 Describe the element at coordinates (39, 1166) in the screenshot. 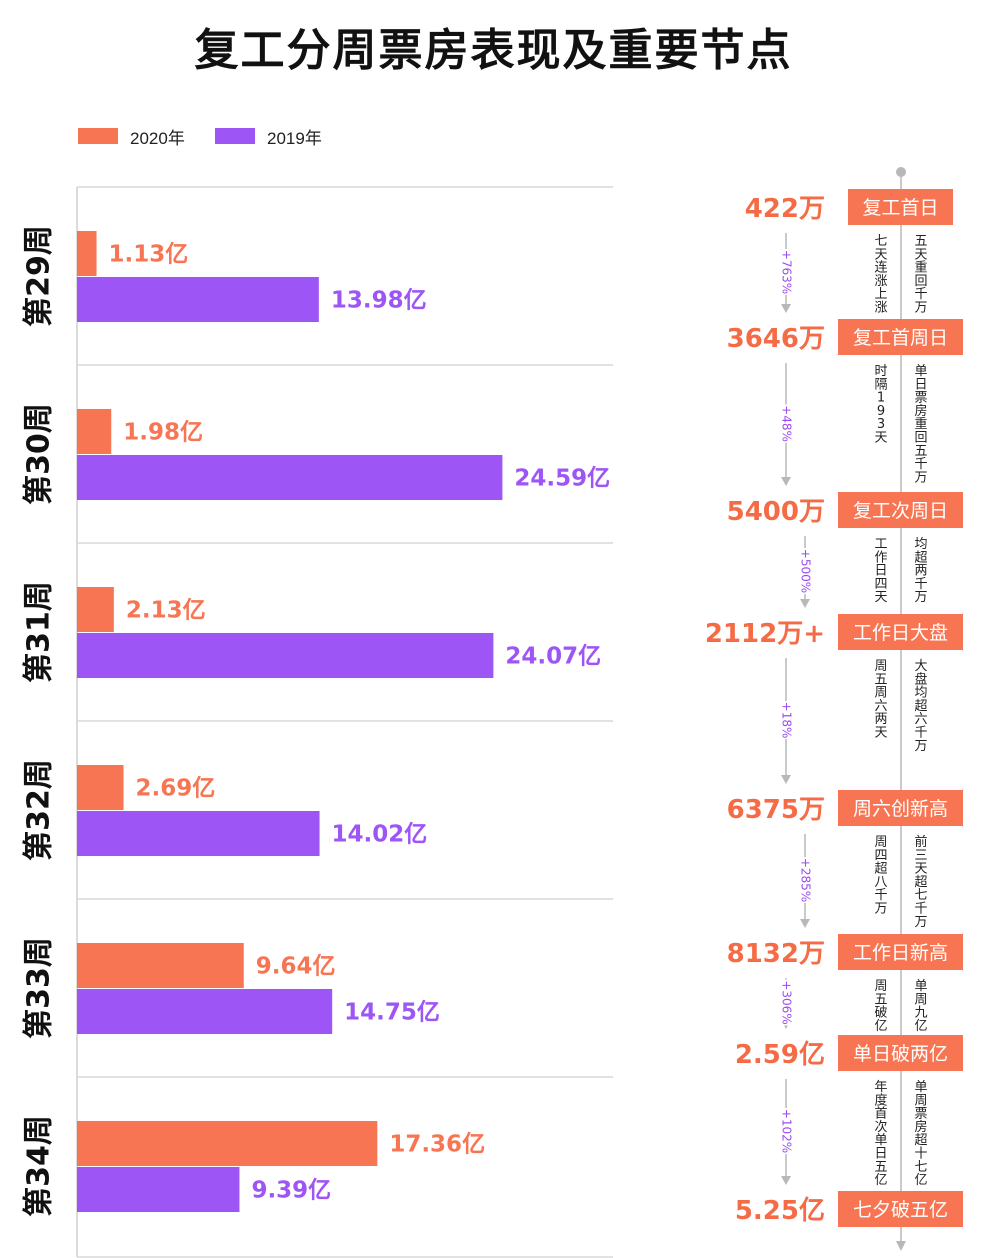

I see `week-label: 第34周` at that location.